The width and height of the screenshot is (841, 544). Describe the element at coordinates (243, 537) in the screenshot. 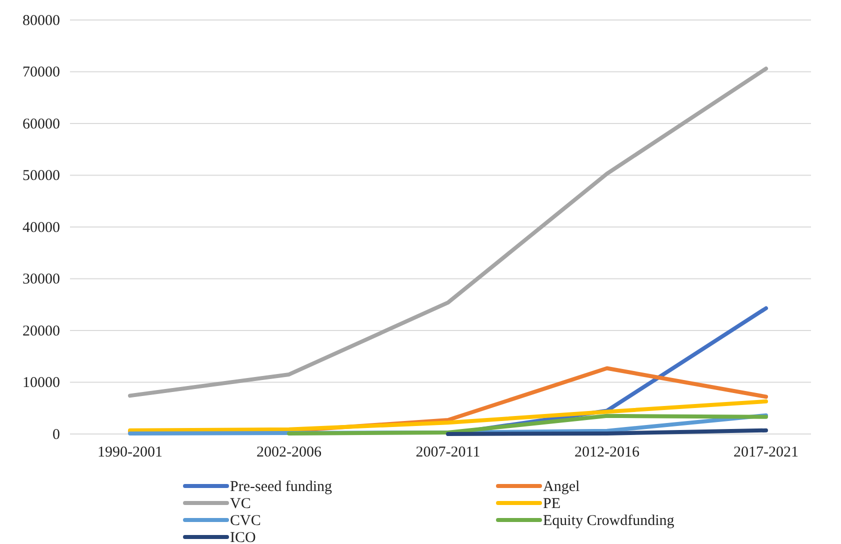

I see `legend-label: ICO` at that location.